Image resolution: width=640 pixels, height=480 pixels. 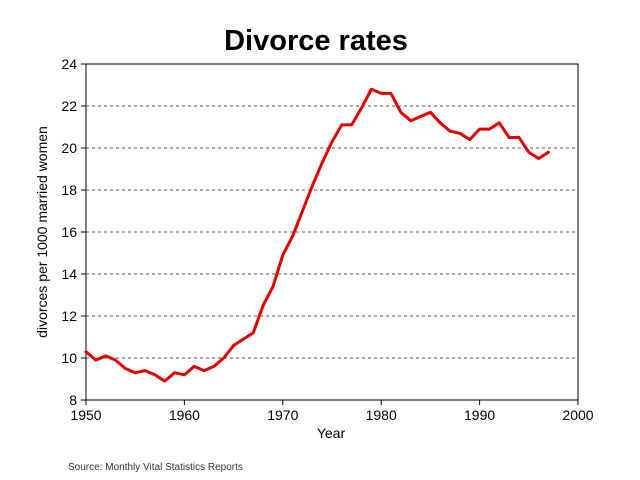 What do you see at coordinates (42, 232) in the screenshot?
I see `y-axis-label: divorces per 1000 married women` at bounding box center [42, 232].